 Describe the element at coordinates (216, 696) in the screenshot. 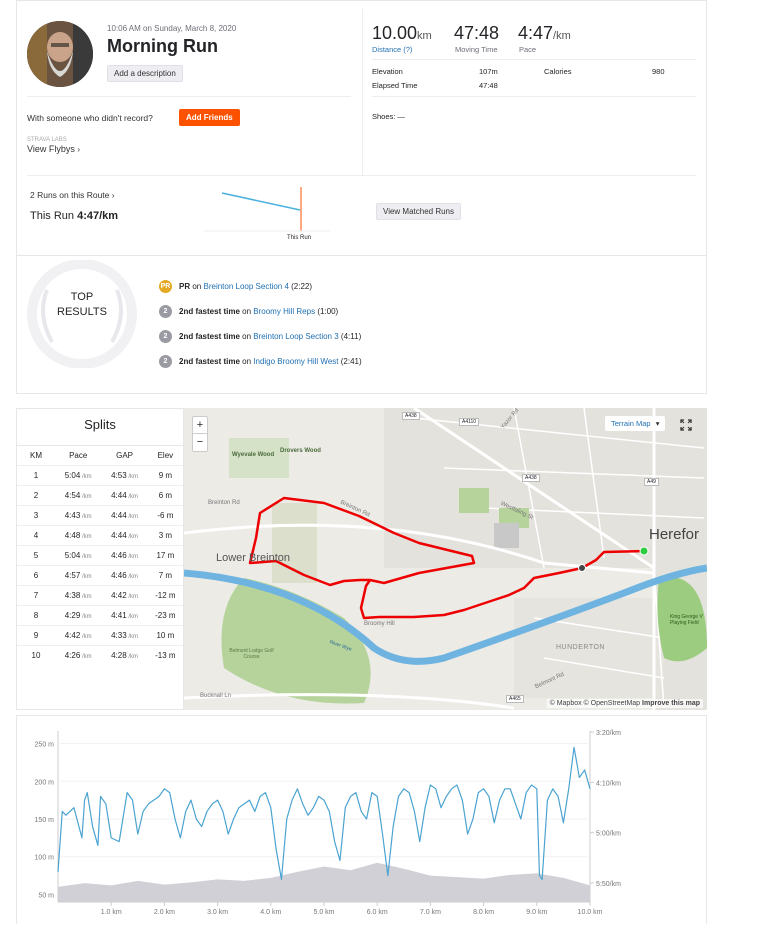

I see `map-label-bucknall: Bucknall Ln` at that location.